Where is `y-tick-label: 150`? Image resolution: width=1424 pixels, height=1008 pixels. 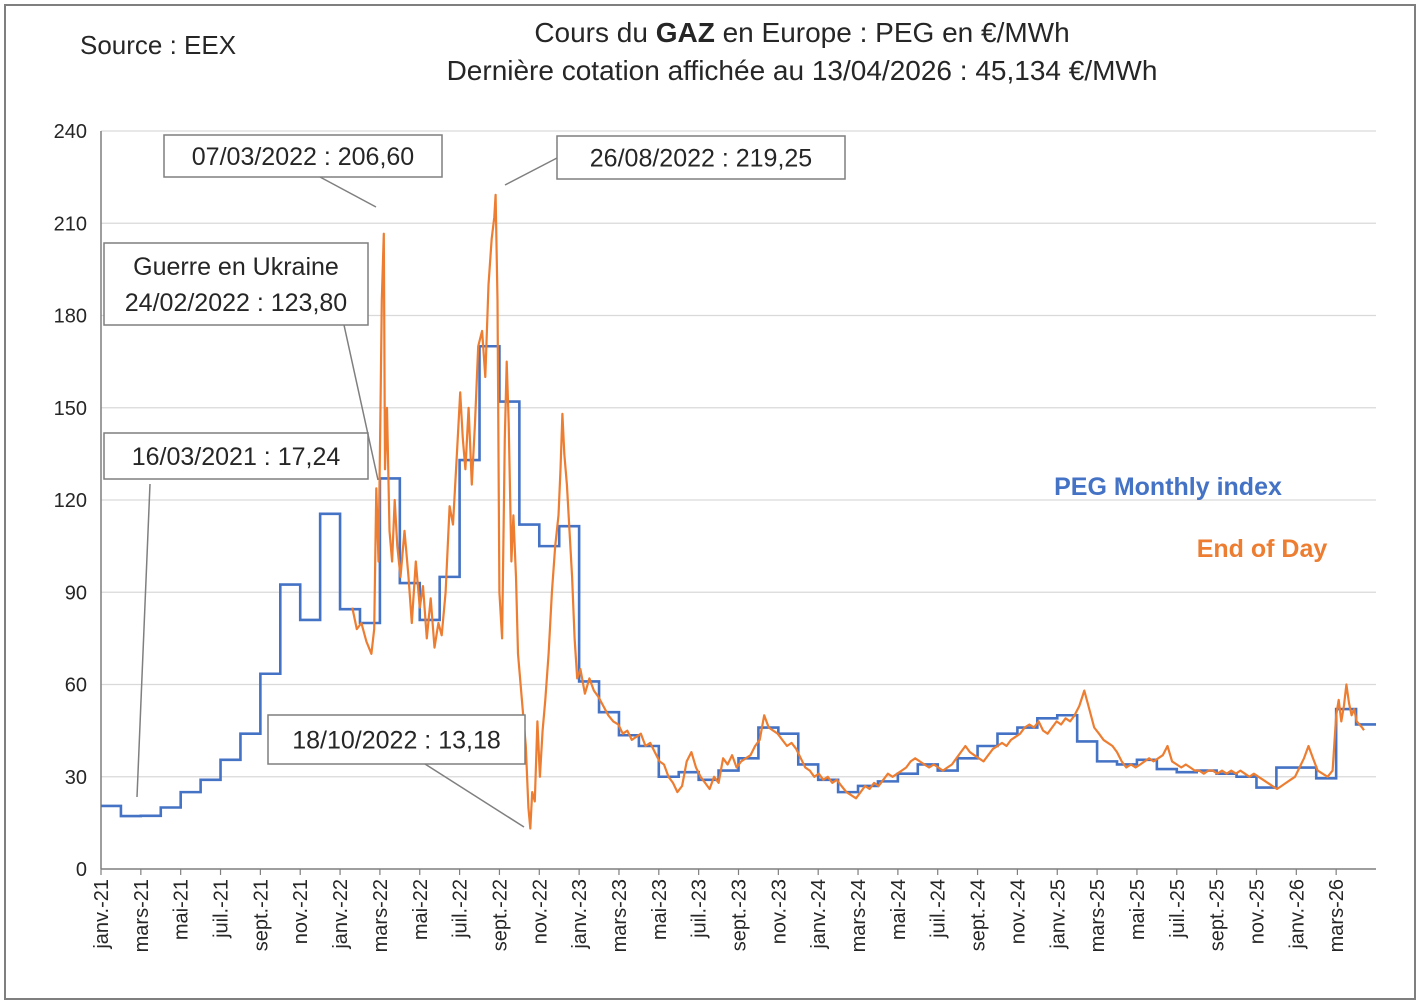
y-tick-label: 150 is located at coordinates (70, 409).